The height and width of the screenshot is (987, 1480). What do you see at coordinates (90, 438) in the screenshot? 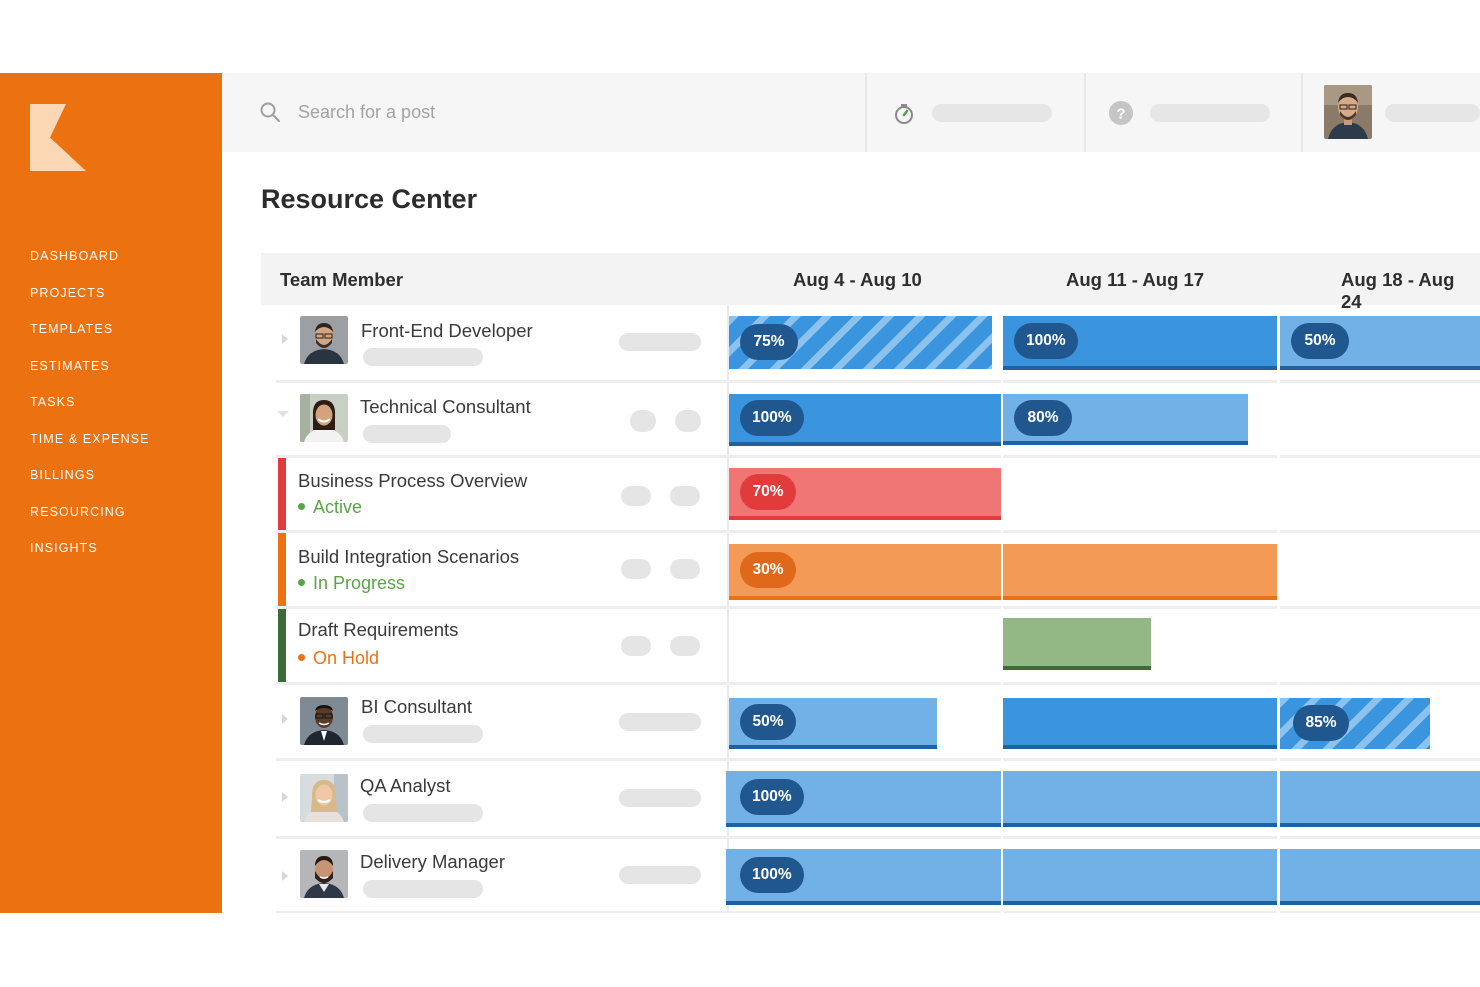
I see `nav-time-expense: TIME & EXPENSE` at bounding box center [90, 438].